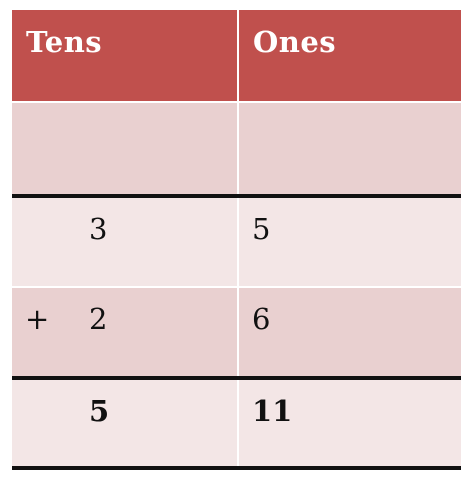 The width and height of the screenshot is (472, 480). Describe the element at coordinates (236, 378) in the screenshot. I see `sum-rule` at that location.